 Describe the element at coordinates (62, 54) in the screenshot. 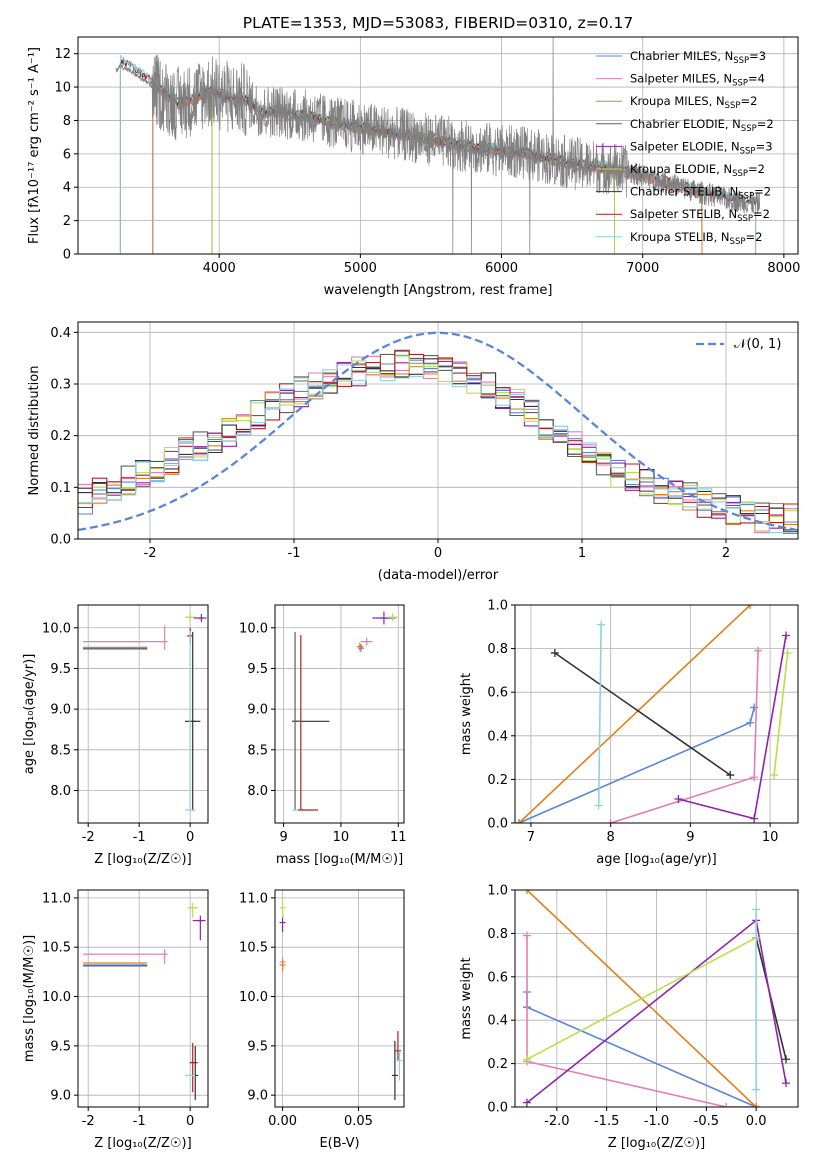

I see `y-tick-label: 12` at that location.